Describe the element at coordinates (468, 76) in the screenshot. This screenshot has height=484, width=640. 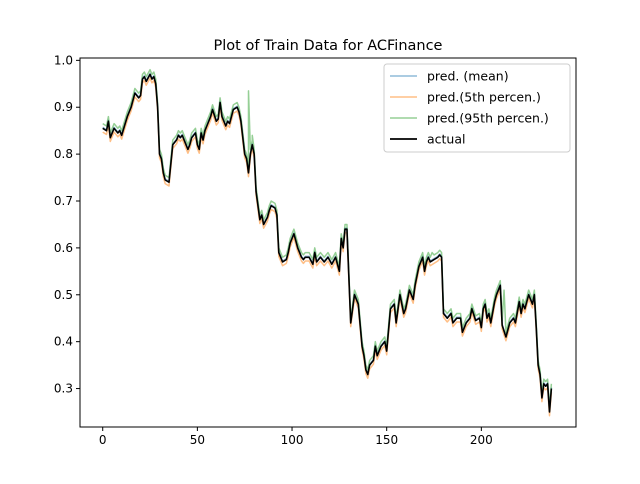
I see `legend-label: pred. (mean)` at that location.